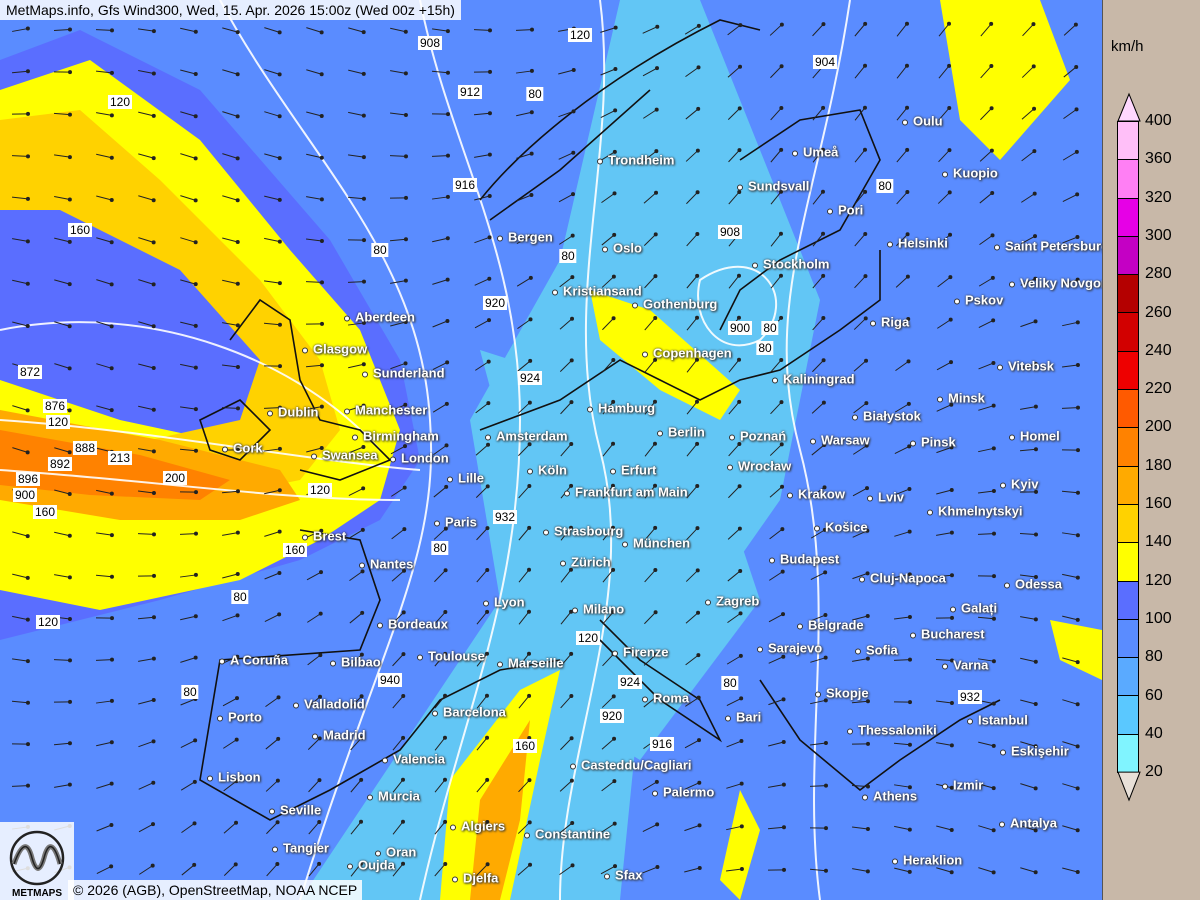 The width and height of the screenshot is (1200, 900). Describe the element at coordinates (743, 717) in the screenshot. I see `city-label: Bari` at that location.